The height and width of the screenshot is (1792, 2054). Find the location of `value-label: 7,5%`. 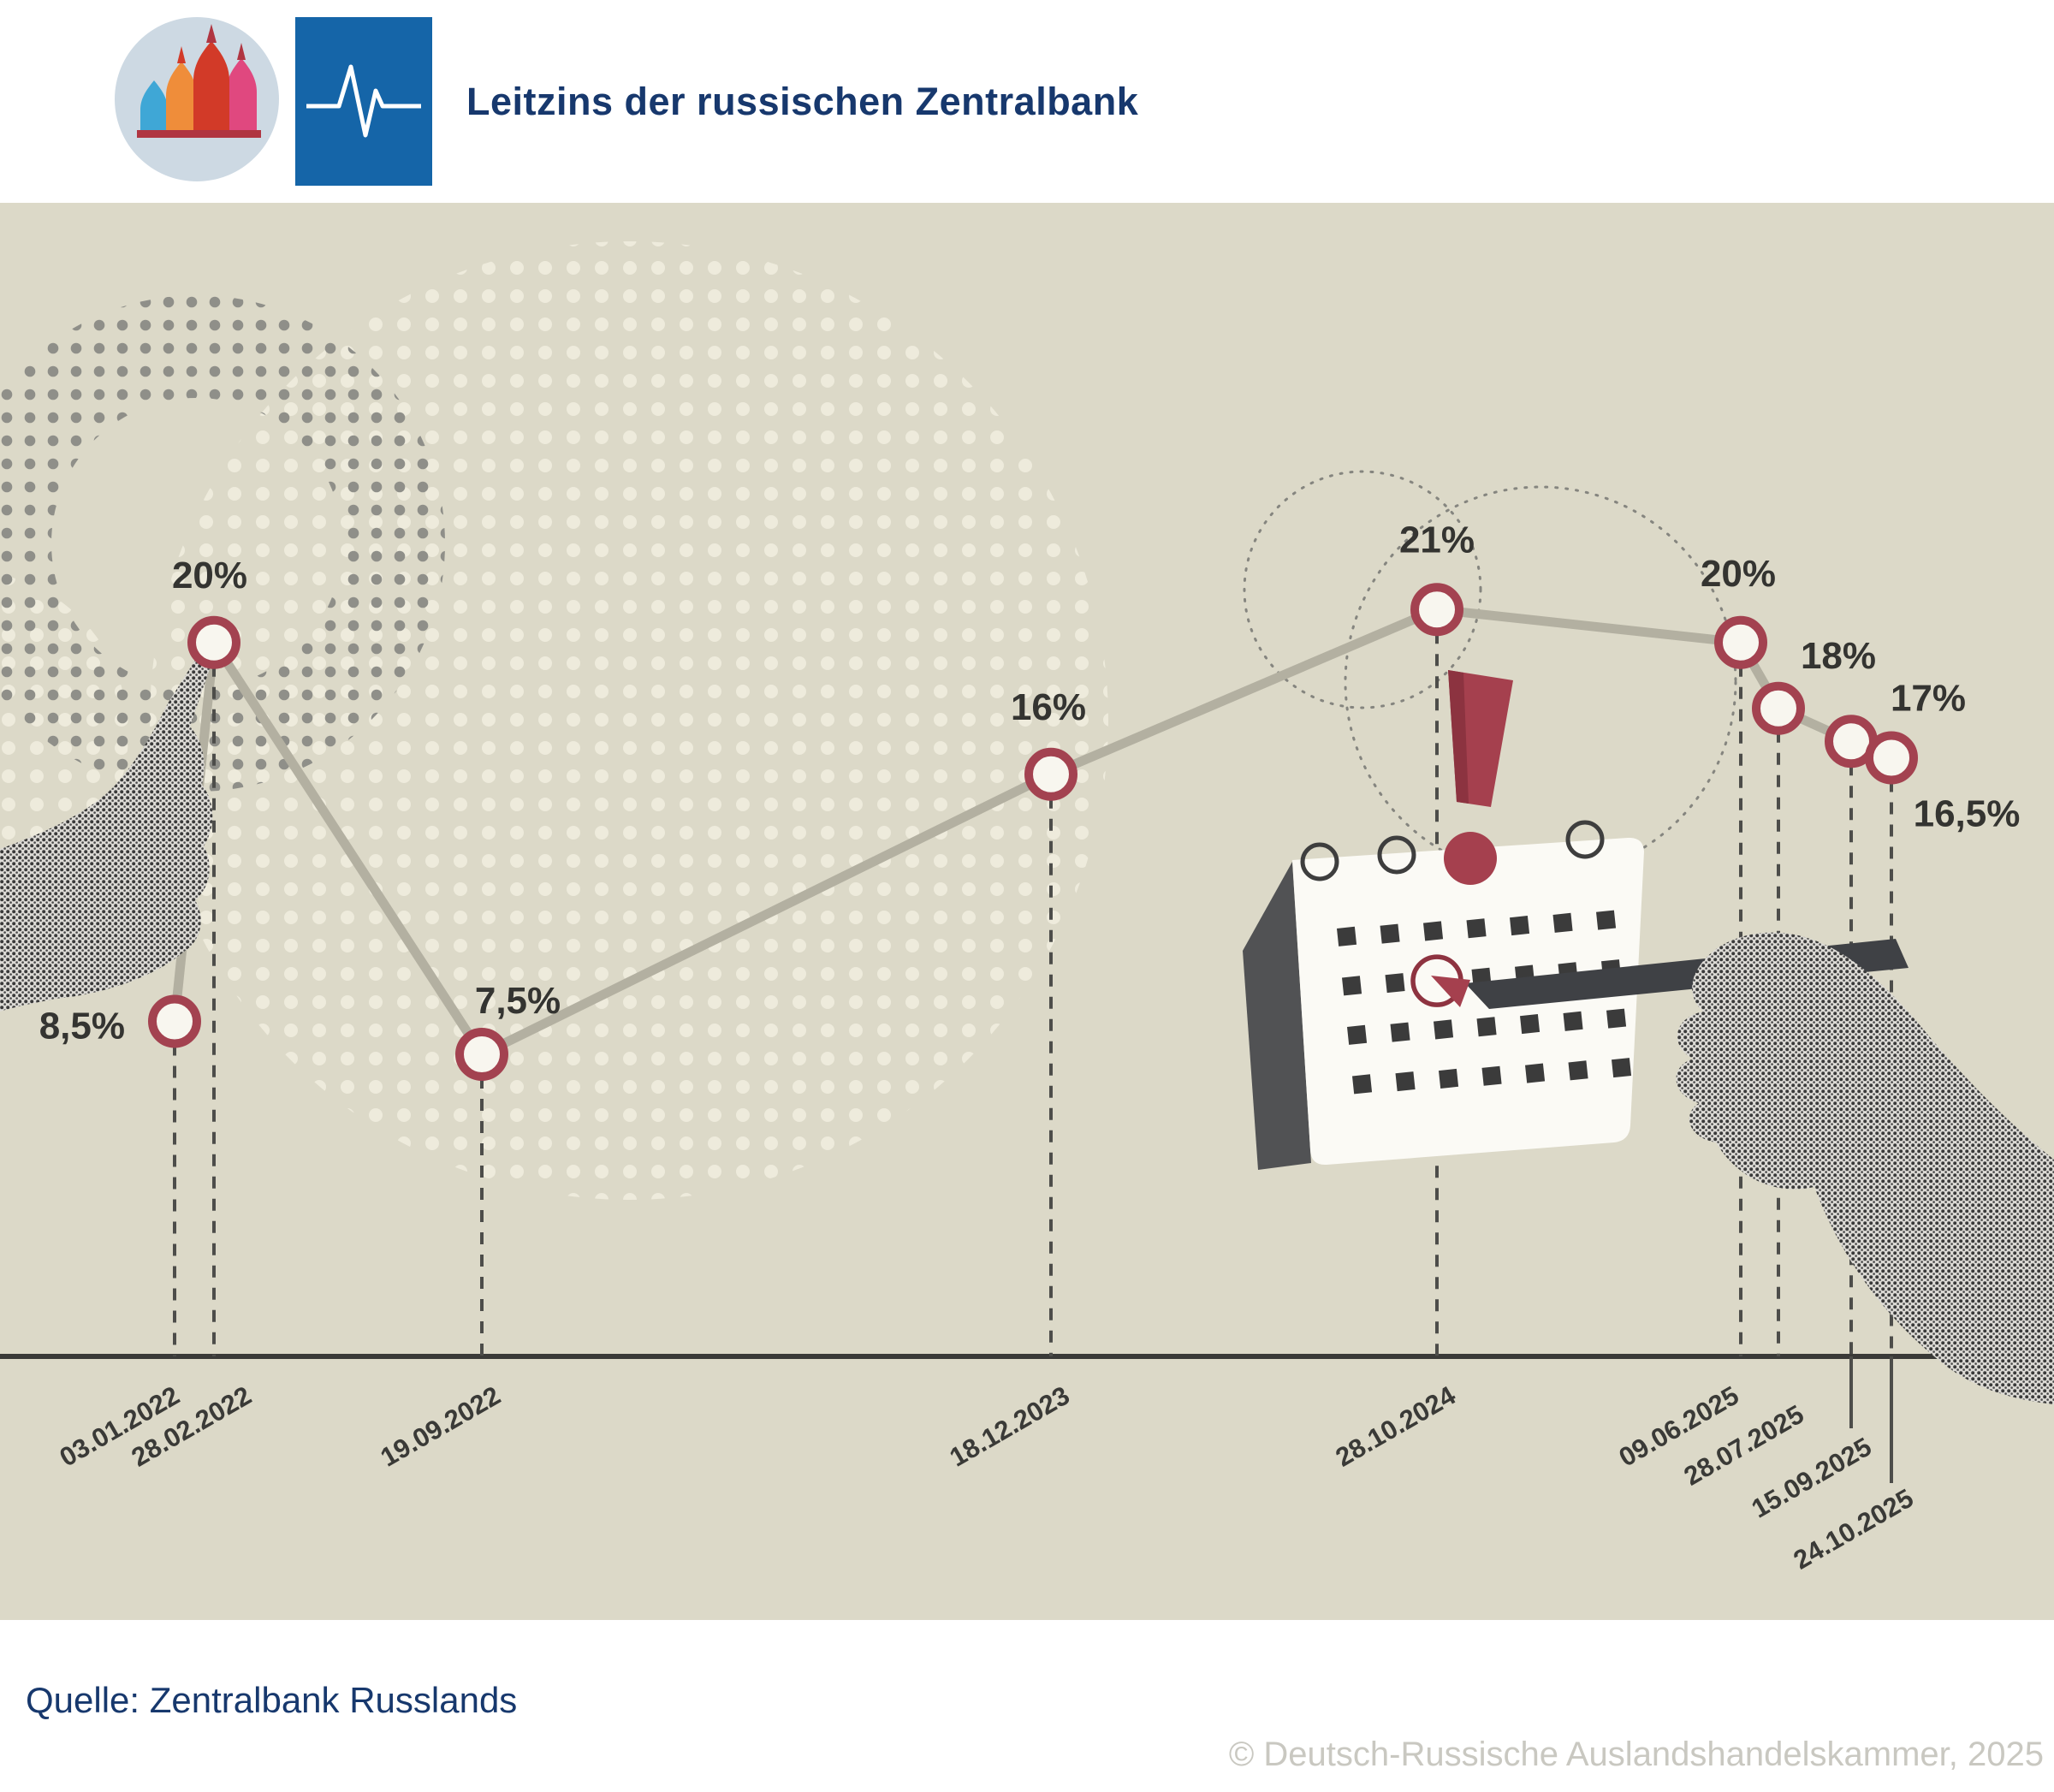

value-label: 7,5% is located at coordinates (518, 1001).